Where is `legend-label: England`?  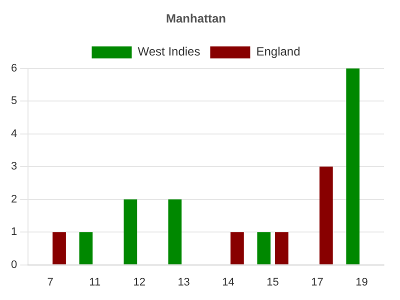
legend-label: England is located at coordinates (278, 51).